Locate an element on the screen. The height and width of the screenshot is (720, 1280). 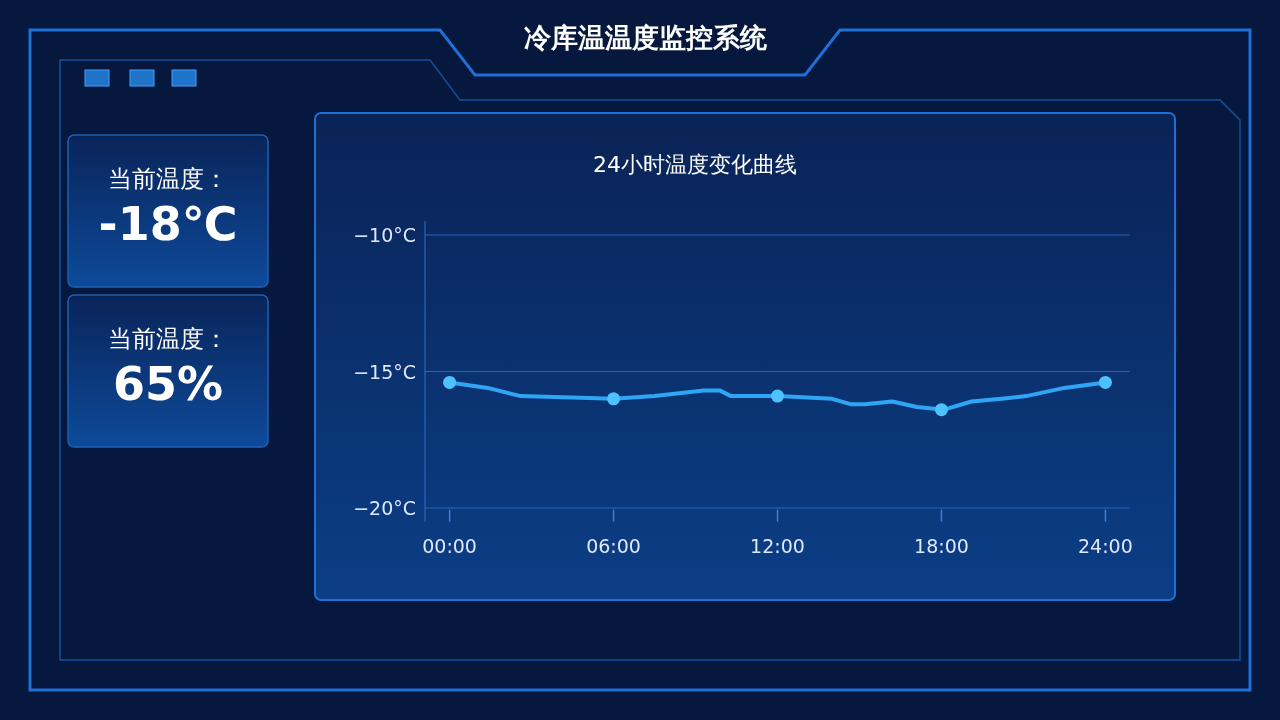
y-tick-label: −15°C is located at coordinates (384, 371).